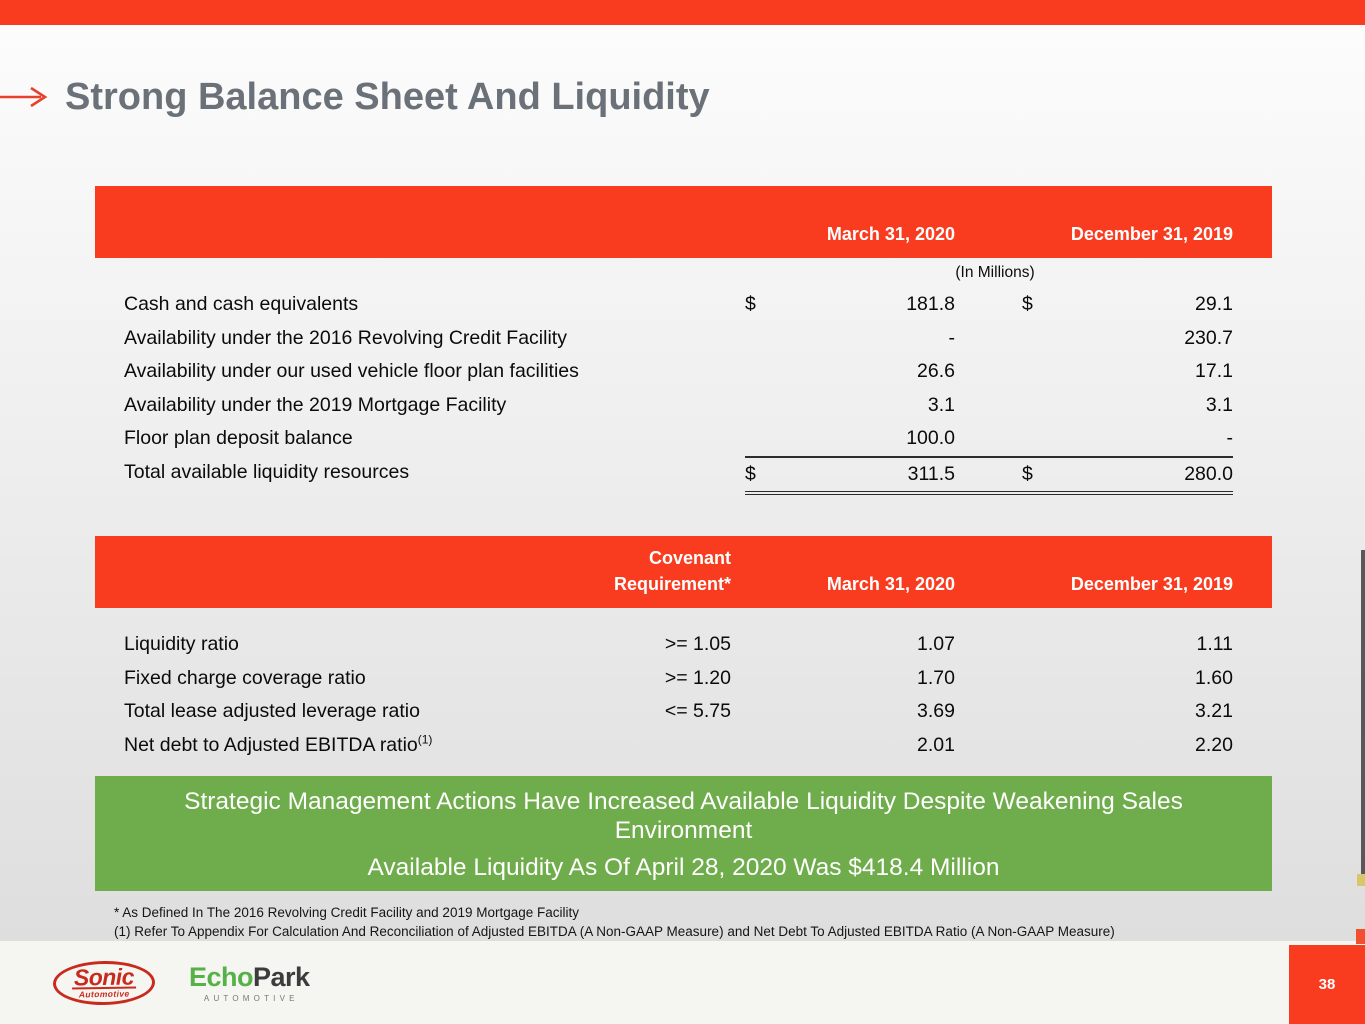 Image resolution: width=1365 pixels, height=1024 pixels. I want to click on value-march: 100.0, so click(930, 438).